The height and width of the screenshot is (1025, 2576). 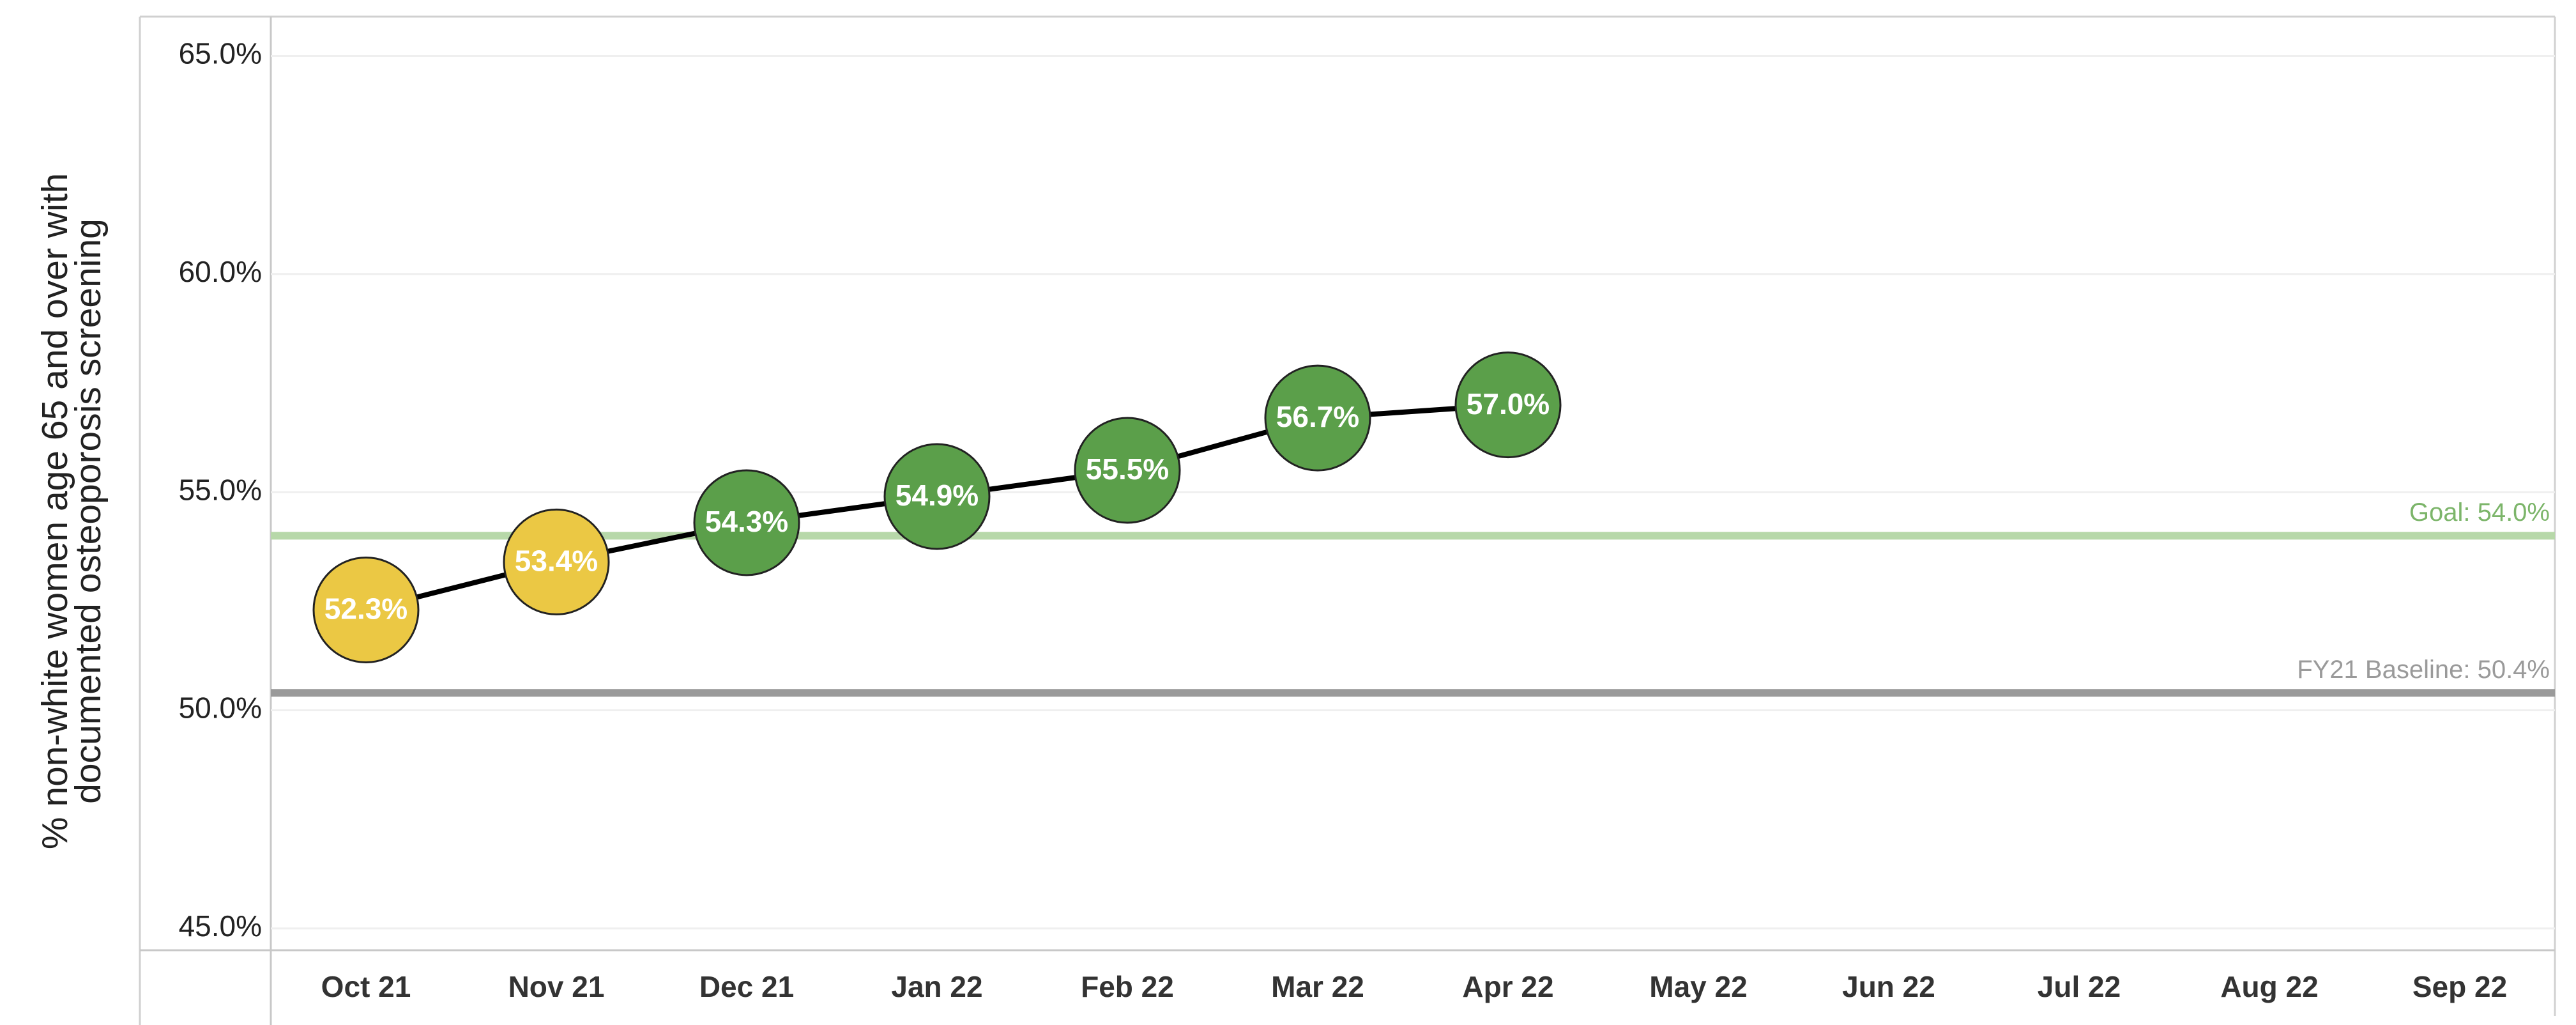 I want to click on data-label: 52.3%, so click(x=366, y=609).